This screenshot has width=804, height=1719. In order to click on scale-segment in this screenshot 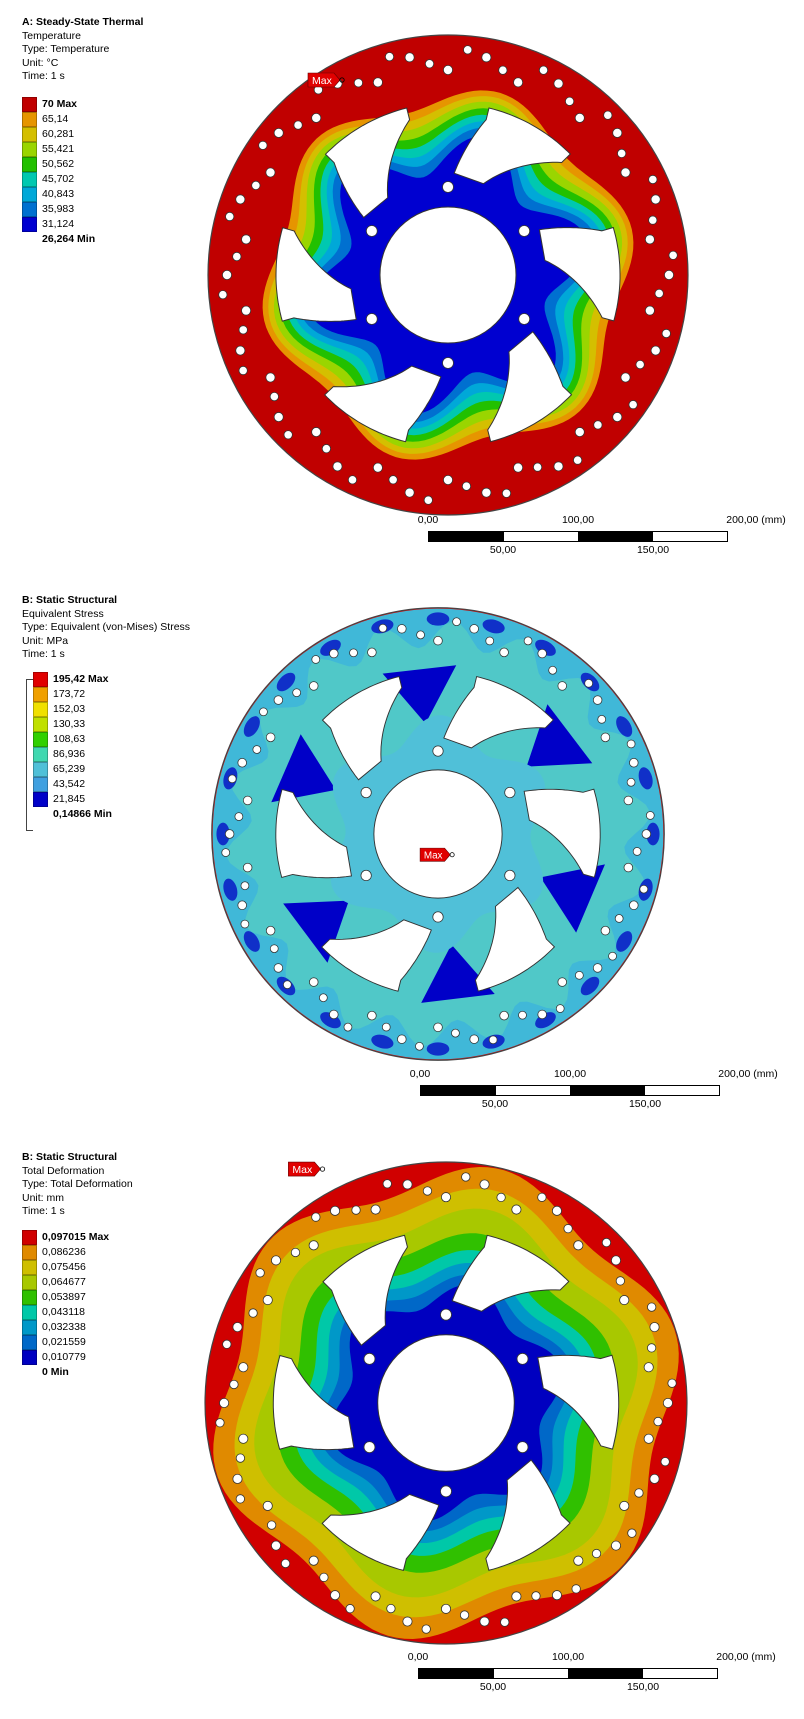, I will do `click(540, 536)`.